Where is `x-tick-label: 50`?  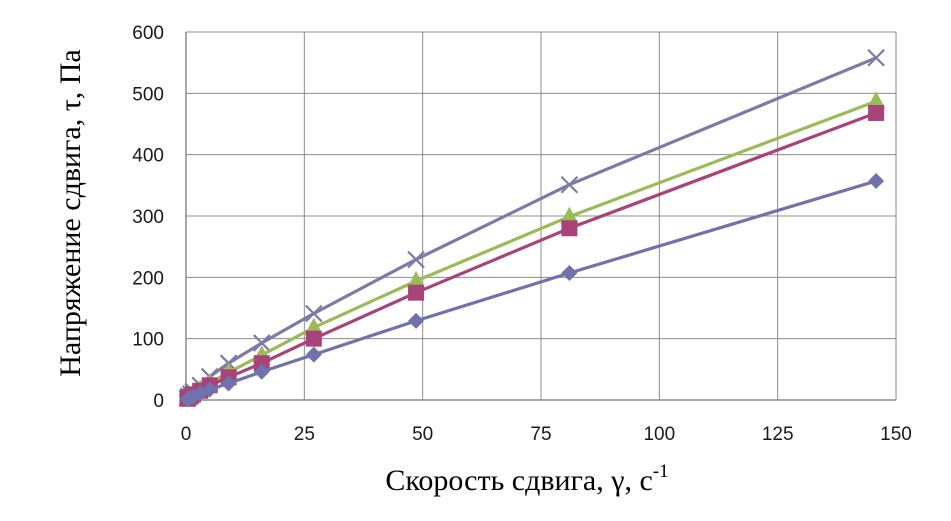
x-tick-label: 50 is located at coordinates (422, 434).